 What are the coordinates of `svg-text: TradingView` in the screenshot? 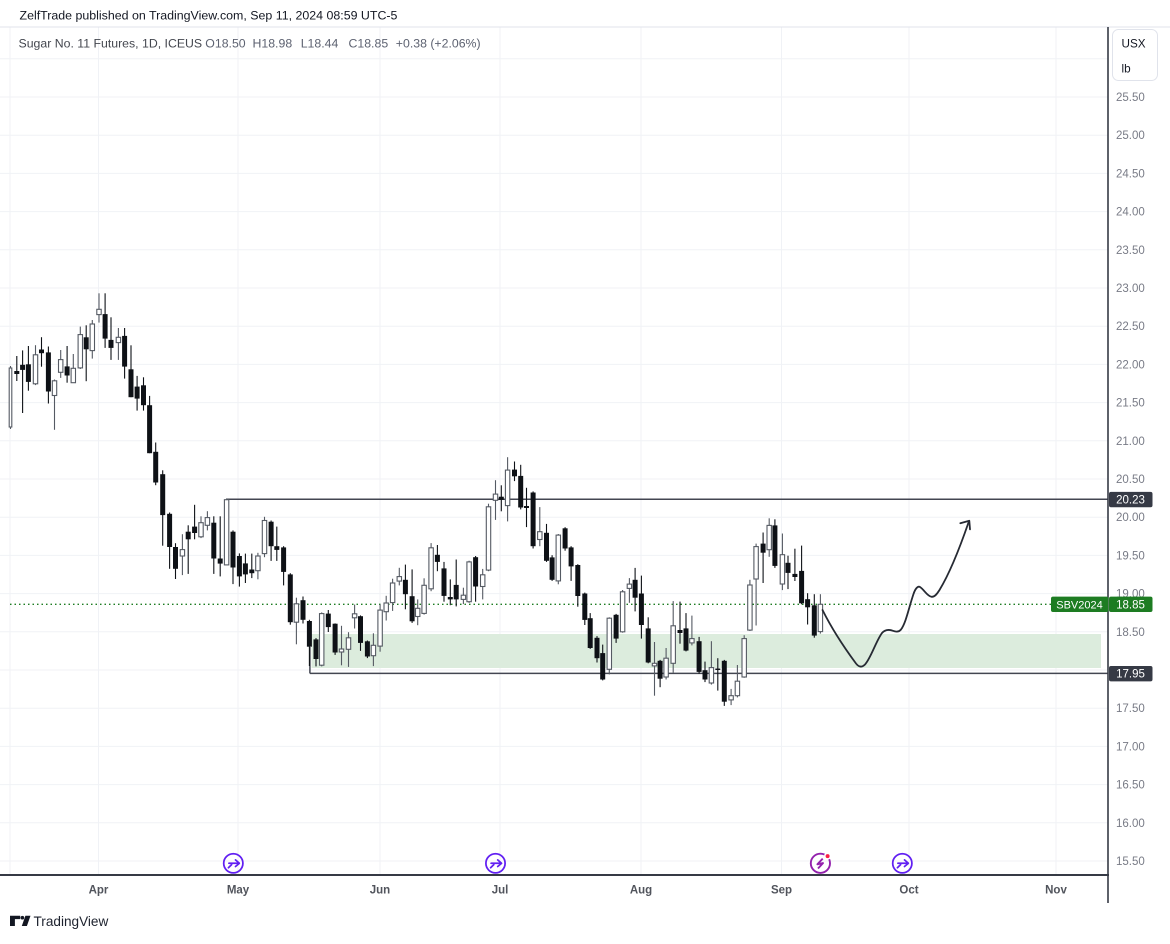 It's located at (71, 921).